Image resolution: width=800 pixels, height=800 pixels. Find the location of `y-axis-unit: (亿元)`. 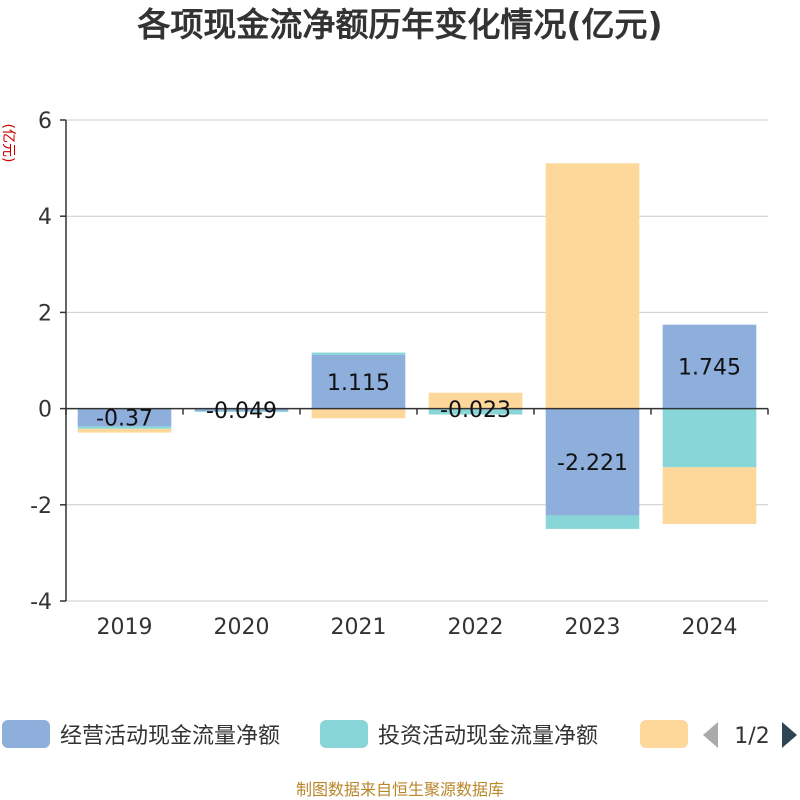

y-axis-unit: (亿元) is located at coordinates (8, 143).